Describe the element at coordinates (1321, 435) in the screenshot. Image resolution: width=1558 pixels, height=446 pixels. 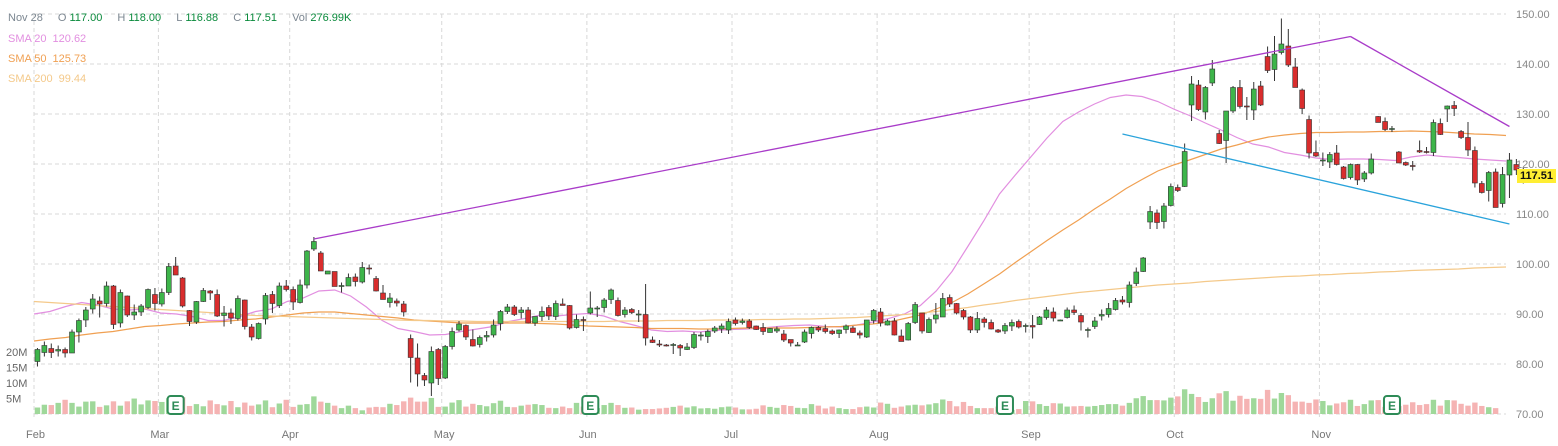
I see `x-tick-label: Nov` at that location.